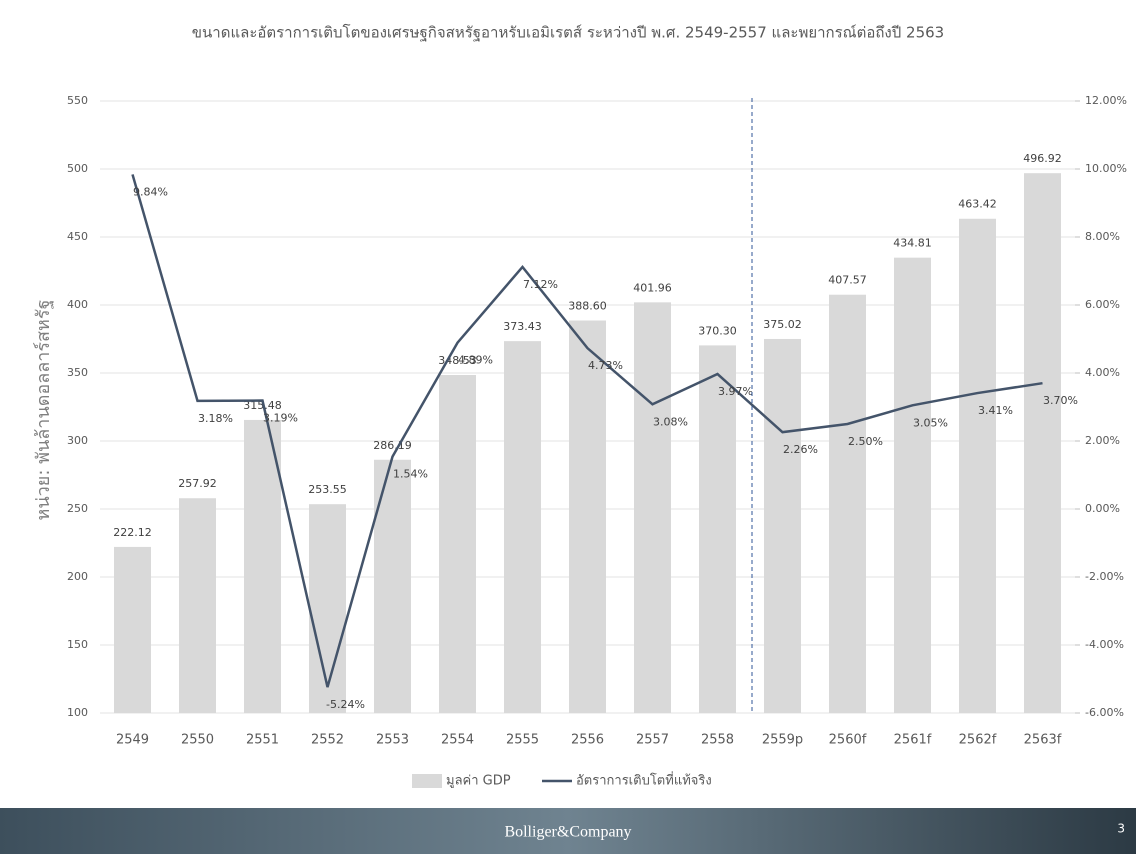 This screenshot has width=1136, height=854. I want to click on line-value-label: 9.84%, so click(150, 191).